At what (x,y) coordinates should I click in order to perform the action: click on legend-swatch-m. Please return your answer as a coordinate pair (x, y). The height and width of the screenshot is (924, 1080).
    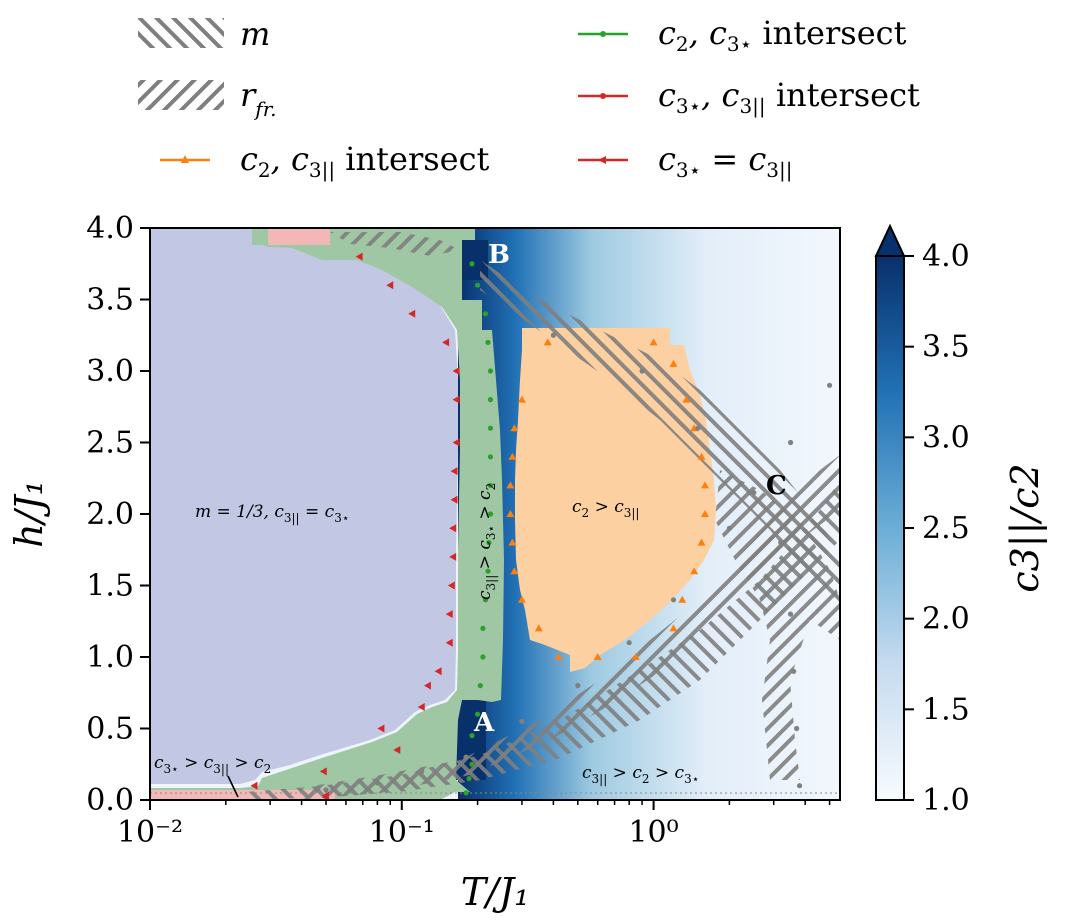
    Looking at the image, I should click on (181, 33).